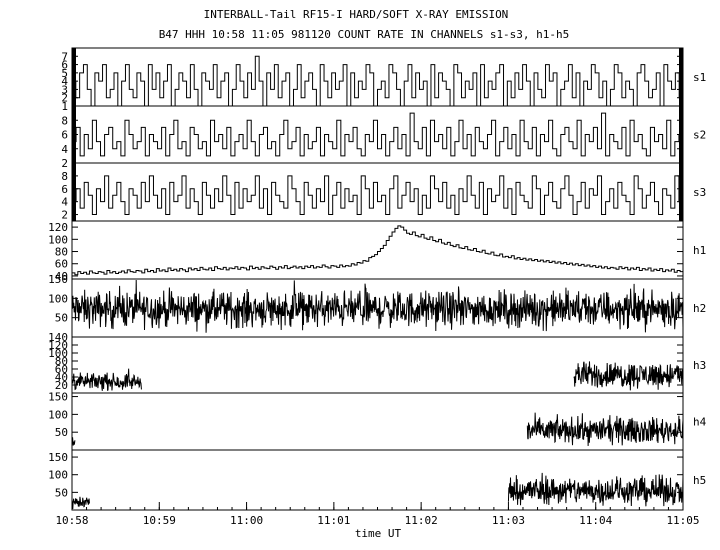  What do you see at coordinates (64, 89) in the screenshot?
I see `y-tick-label: 3` at bounding box center [64, 89].